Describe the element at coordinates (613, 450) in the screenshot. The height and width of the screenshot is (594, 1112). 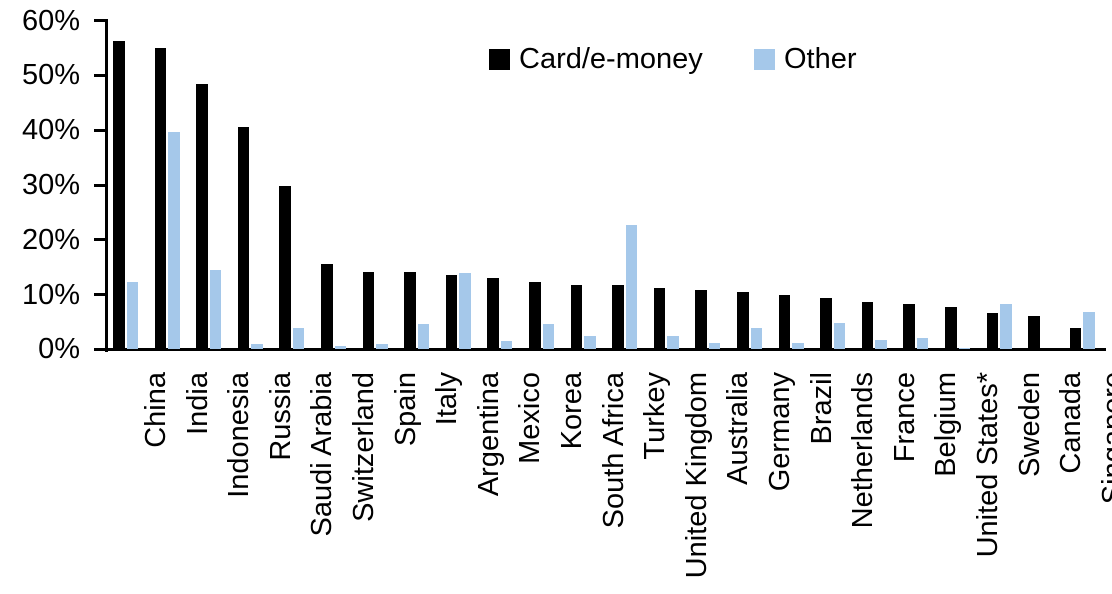
I see `x-axis-label: South Africa` at that location.